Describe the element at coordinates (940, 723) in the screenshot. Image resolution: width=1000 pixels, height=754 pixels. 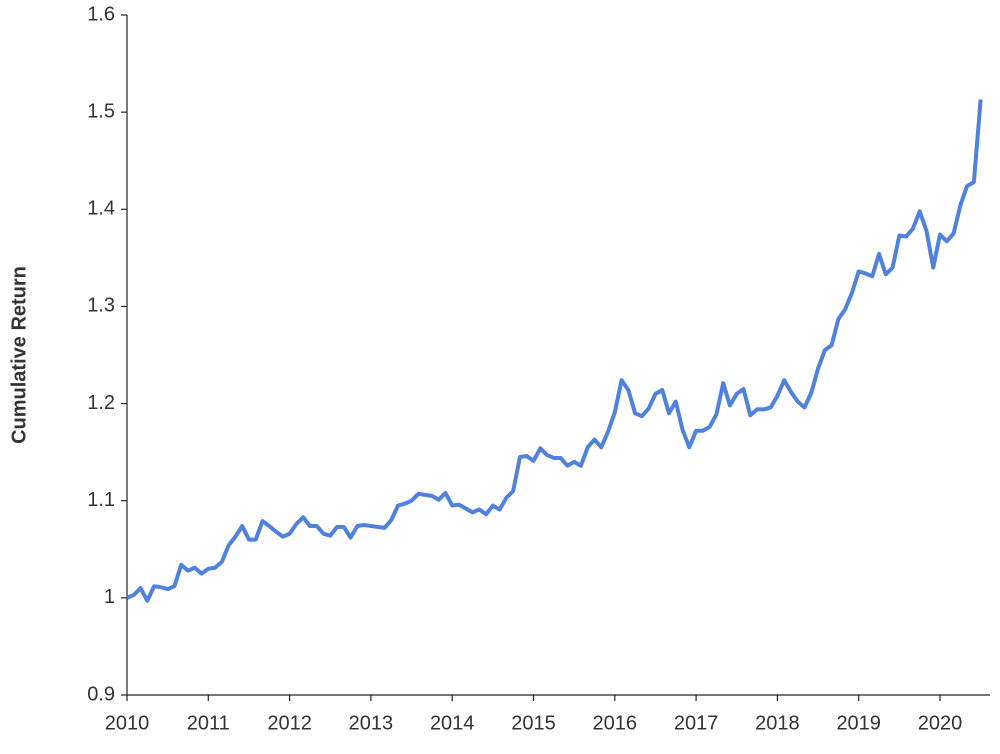
I see `x-tick-label: 2020` at that location.